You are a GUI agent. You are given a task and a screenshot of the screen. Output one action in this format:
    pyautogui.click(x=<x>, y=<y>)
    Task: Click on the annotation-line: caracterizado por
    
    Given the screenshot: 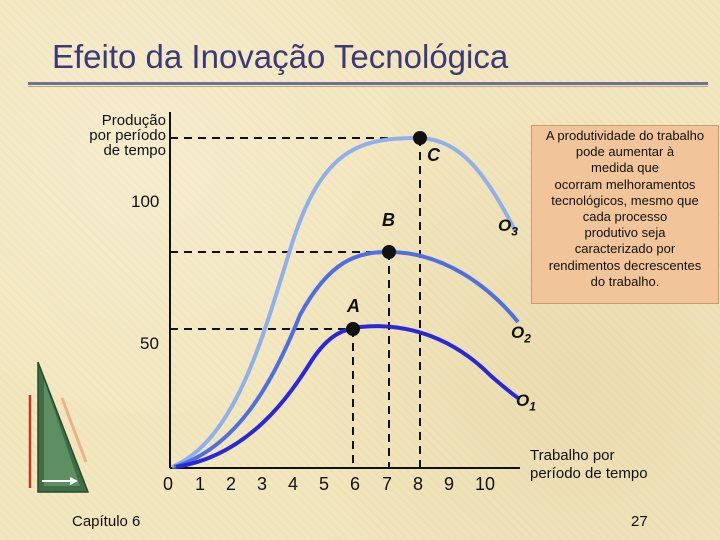 What is the action you would take?
    pyautogui.click(x=625, y=249)
    